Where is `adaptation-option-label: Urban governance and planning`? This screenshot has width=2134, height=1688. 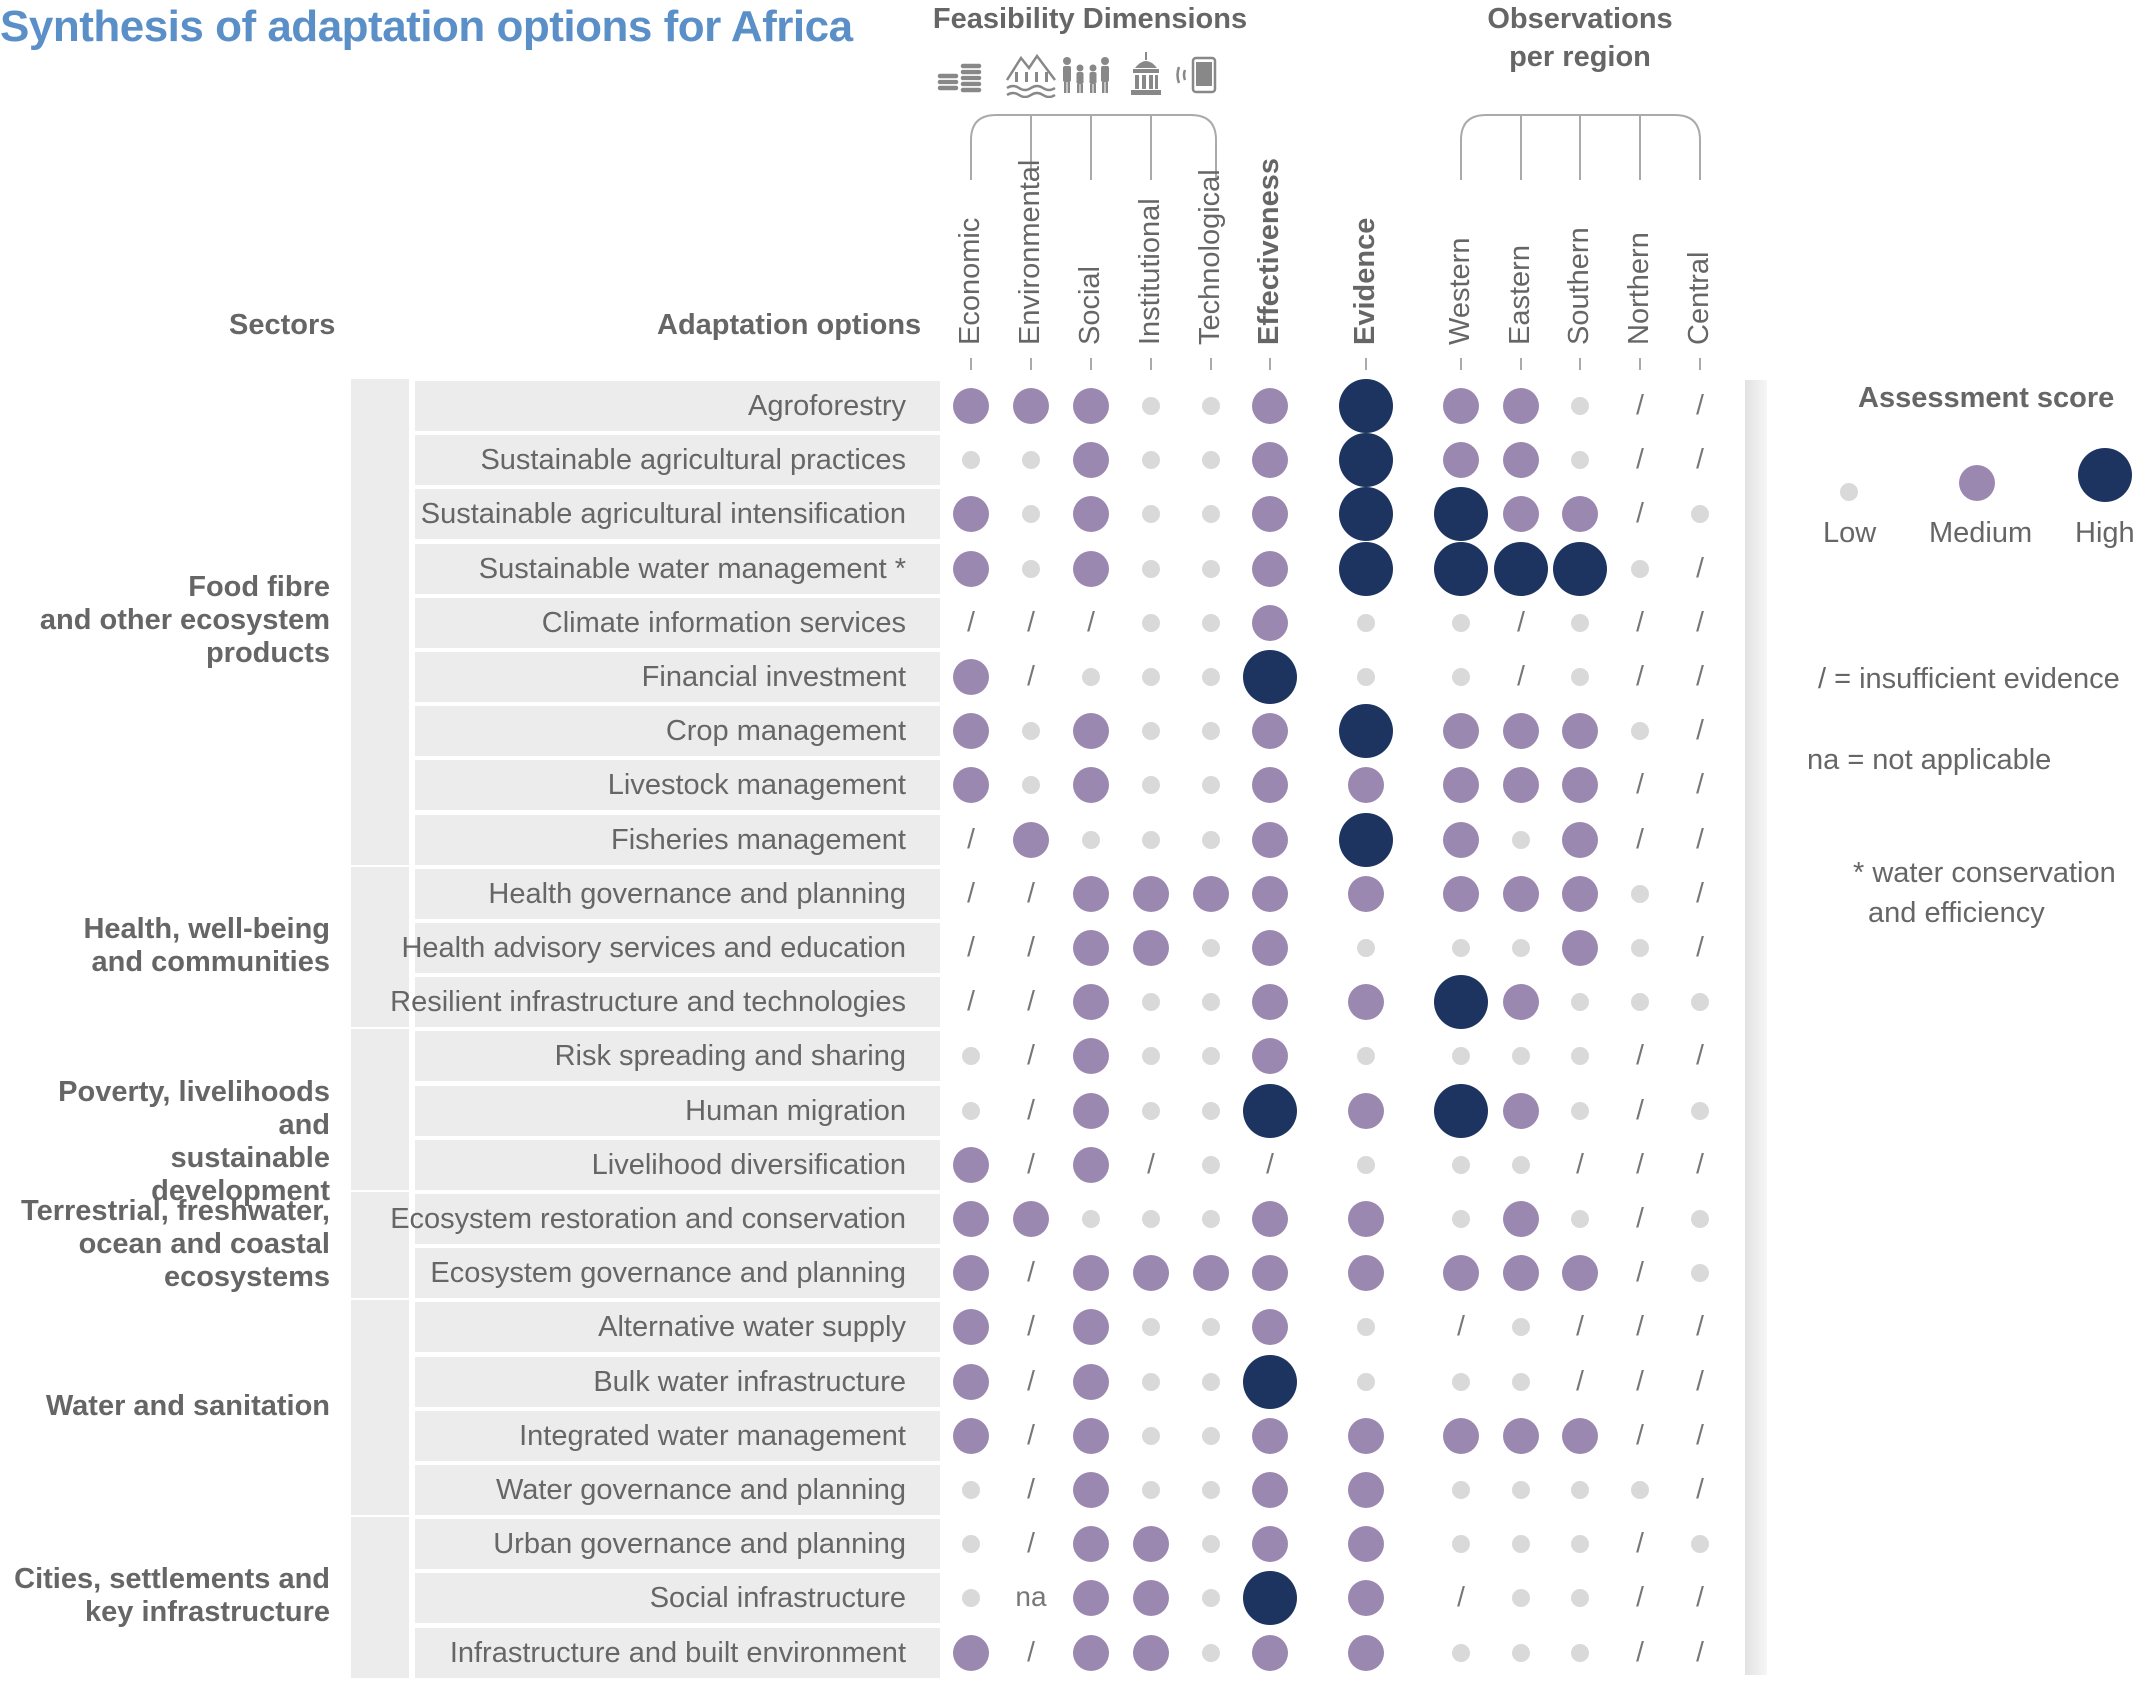
adaptation-option-label: Urban governance and planning is located at coordinates (699, 1544).